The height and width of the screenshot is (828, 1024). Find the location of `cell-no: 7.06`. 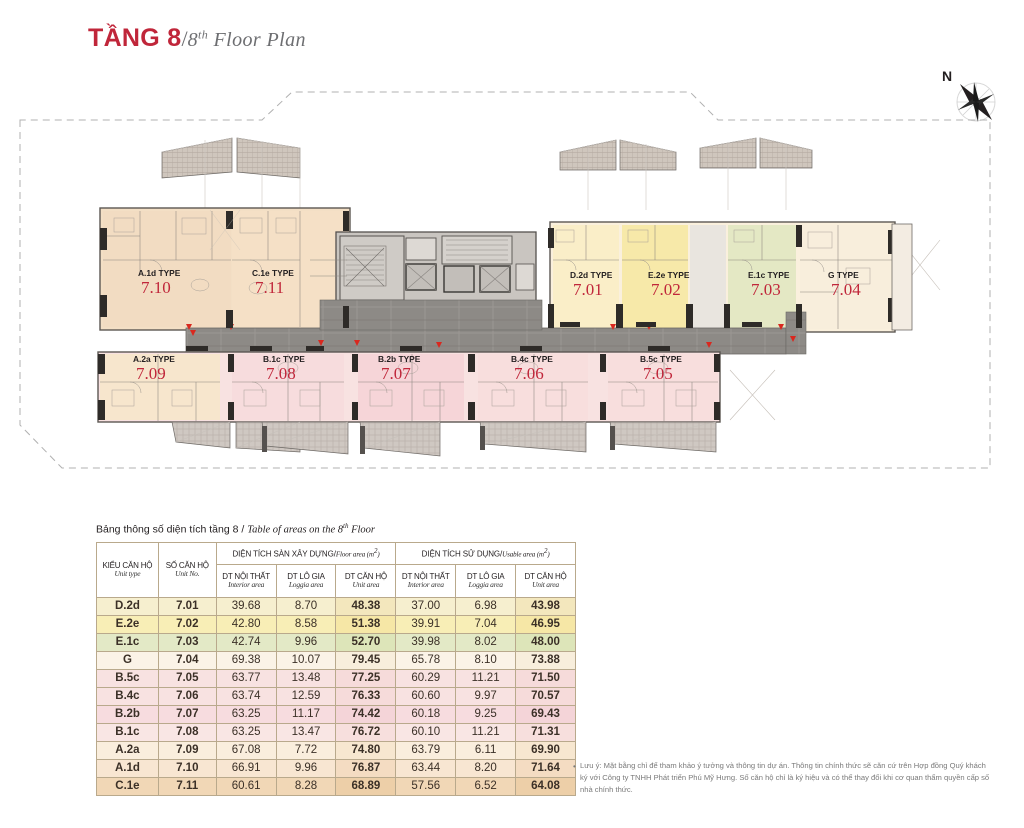

cell-no: 7.06 is located at coordinates (187, 696).